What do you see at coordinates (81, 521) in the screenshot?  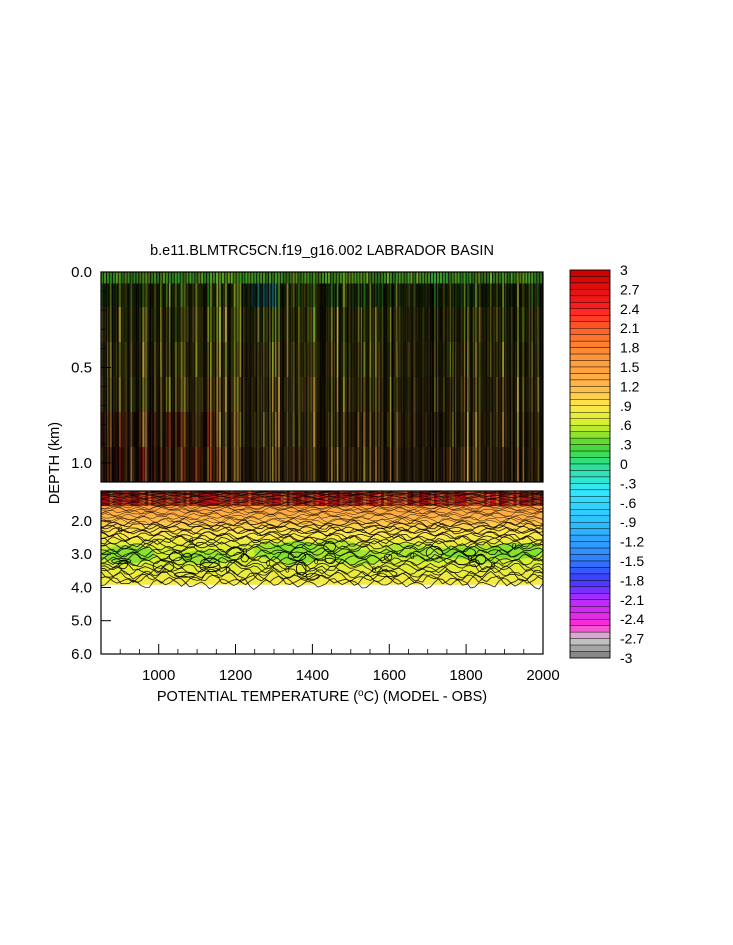 I see `lower-y-tick-label: 2.0` at bounding box center [81, 521].